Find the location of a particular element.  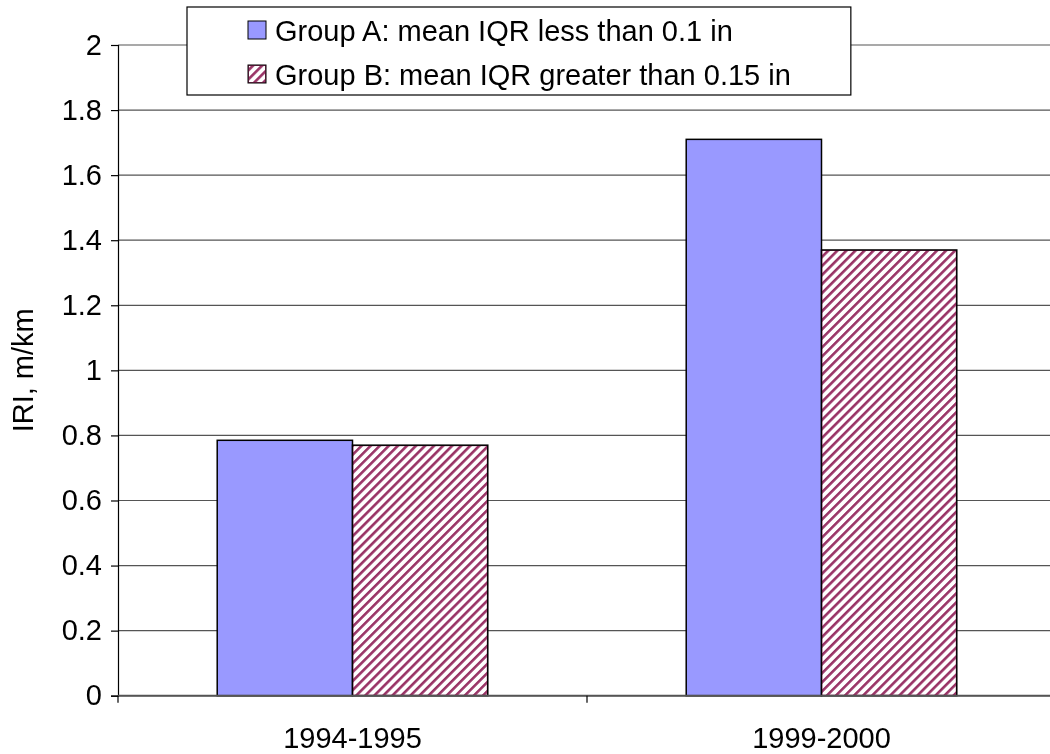

y-tick-label: 1 is located at coordinates (93, 370).